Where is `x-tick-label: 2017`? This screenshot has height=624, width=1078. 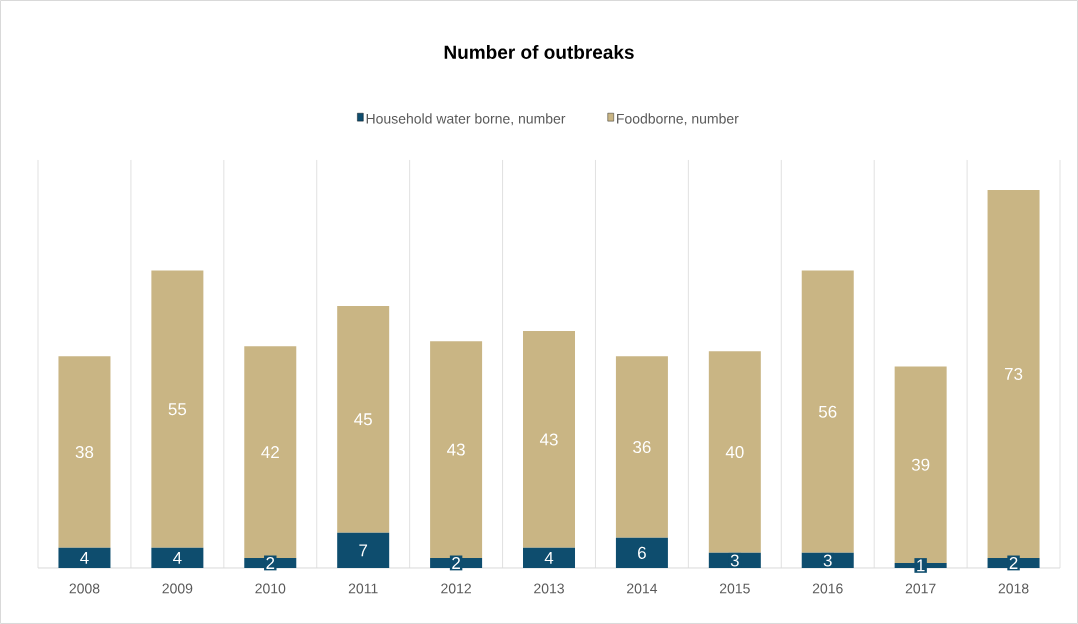 x-tick-label: 2017 is located at coordinates (920, 588).